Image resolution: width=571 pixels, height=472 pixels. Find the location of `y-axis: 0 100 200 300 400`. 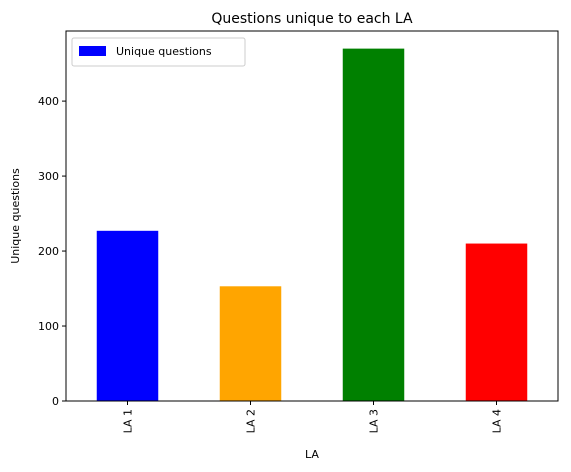

y-axis: 0 100 200 300 400 is located at coordinates (52, 251).